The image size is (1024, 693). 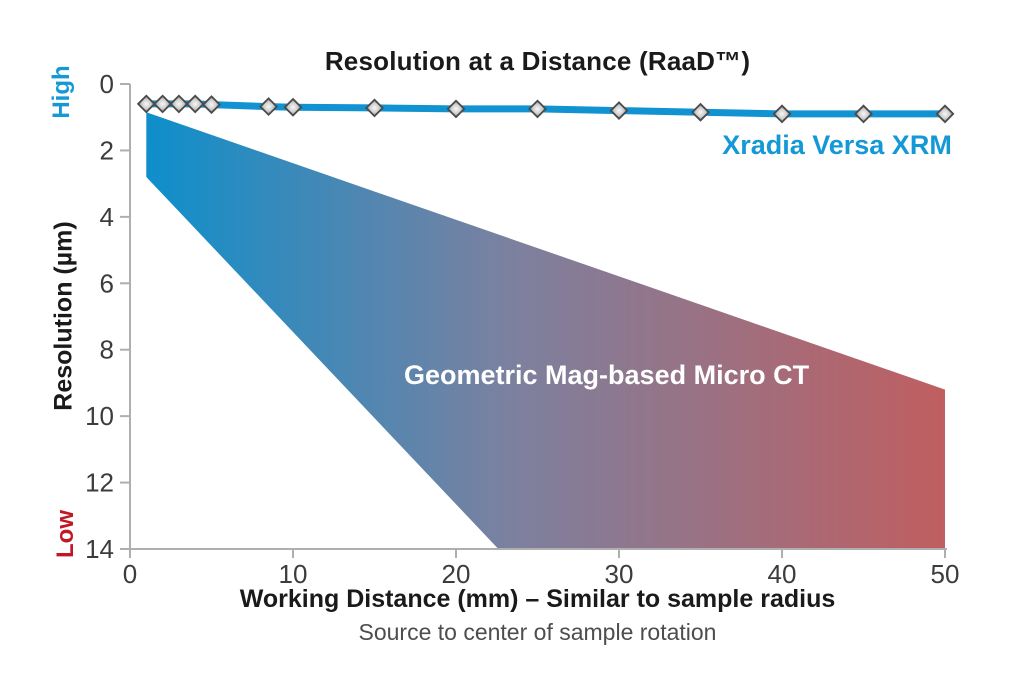 I want to click on x-tick-label: 50, so click(x=945, y=574).